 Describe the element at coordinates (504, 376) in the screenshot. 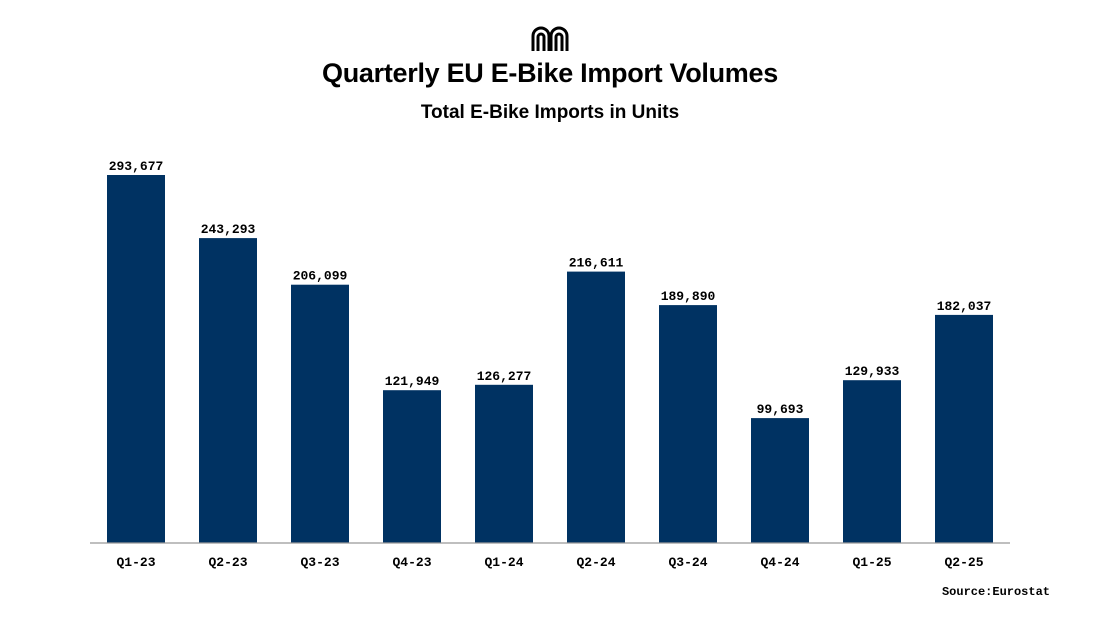

I see `data-label: 126,277` at that location.